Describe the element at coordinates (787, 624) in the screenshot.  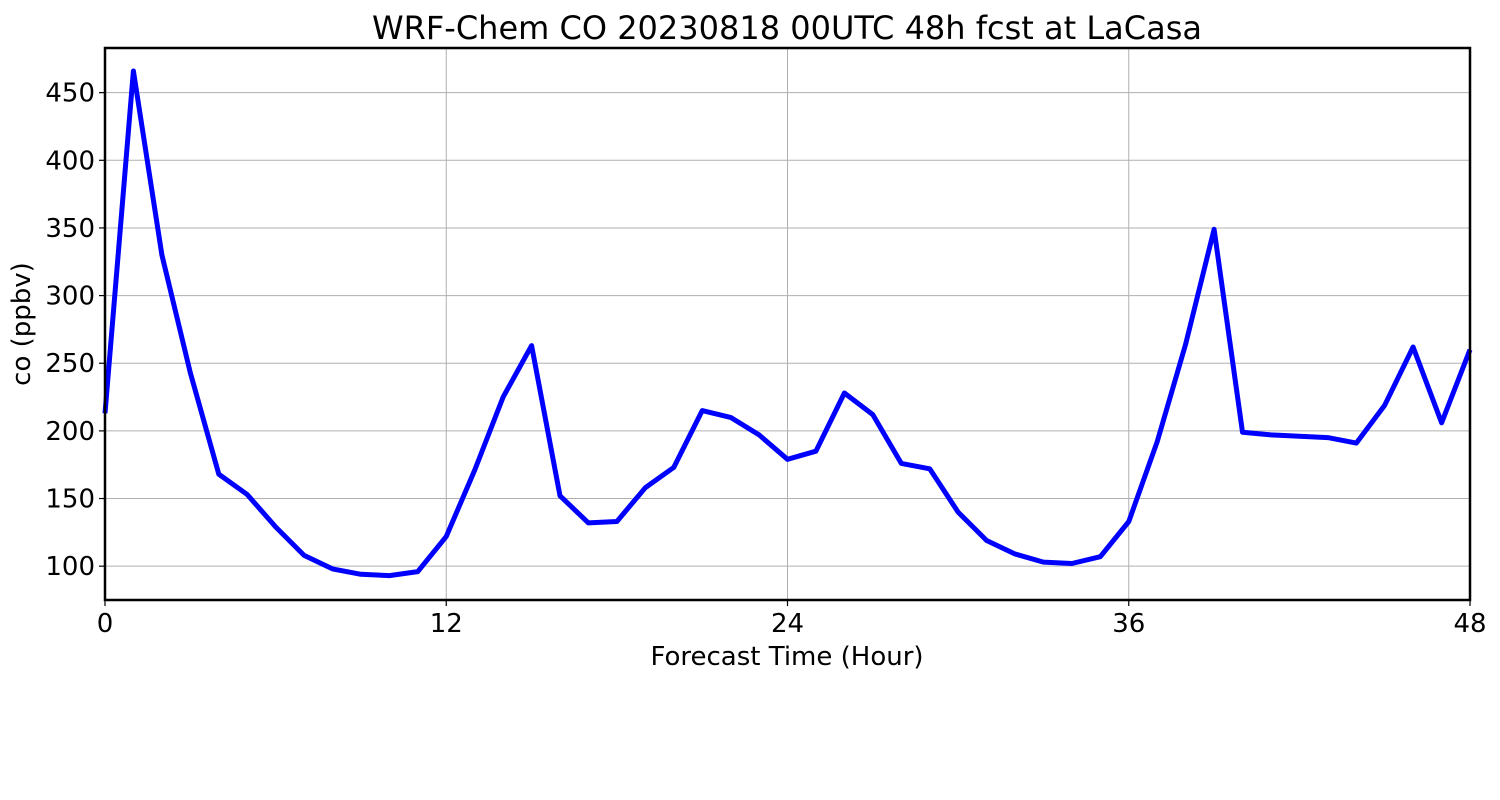
I see `x-tick-label: 24` at that location.